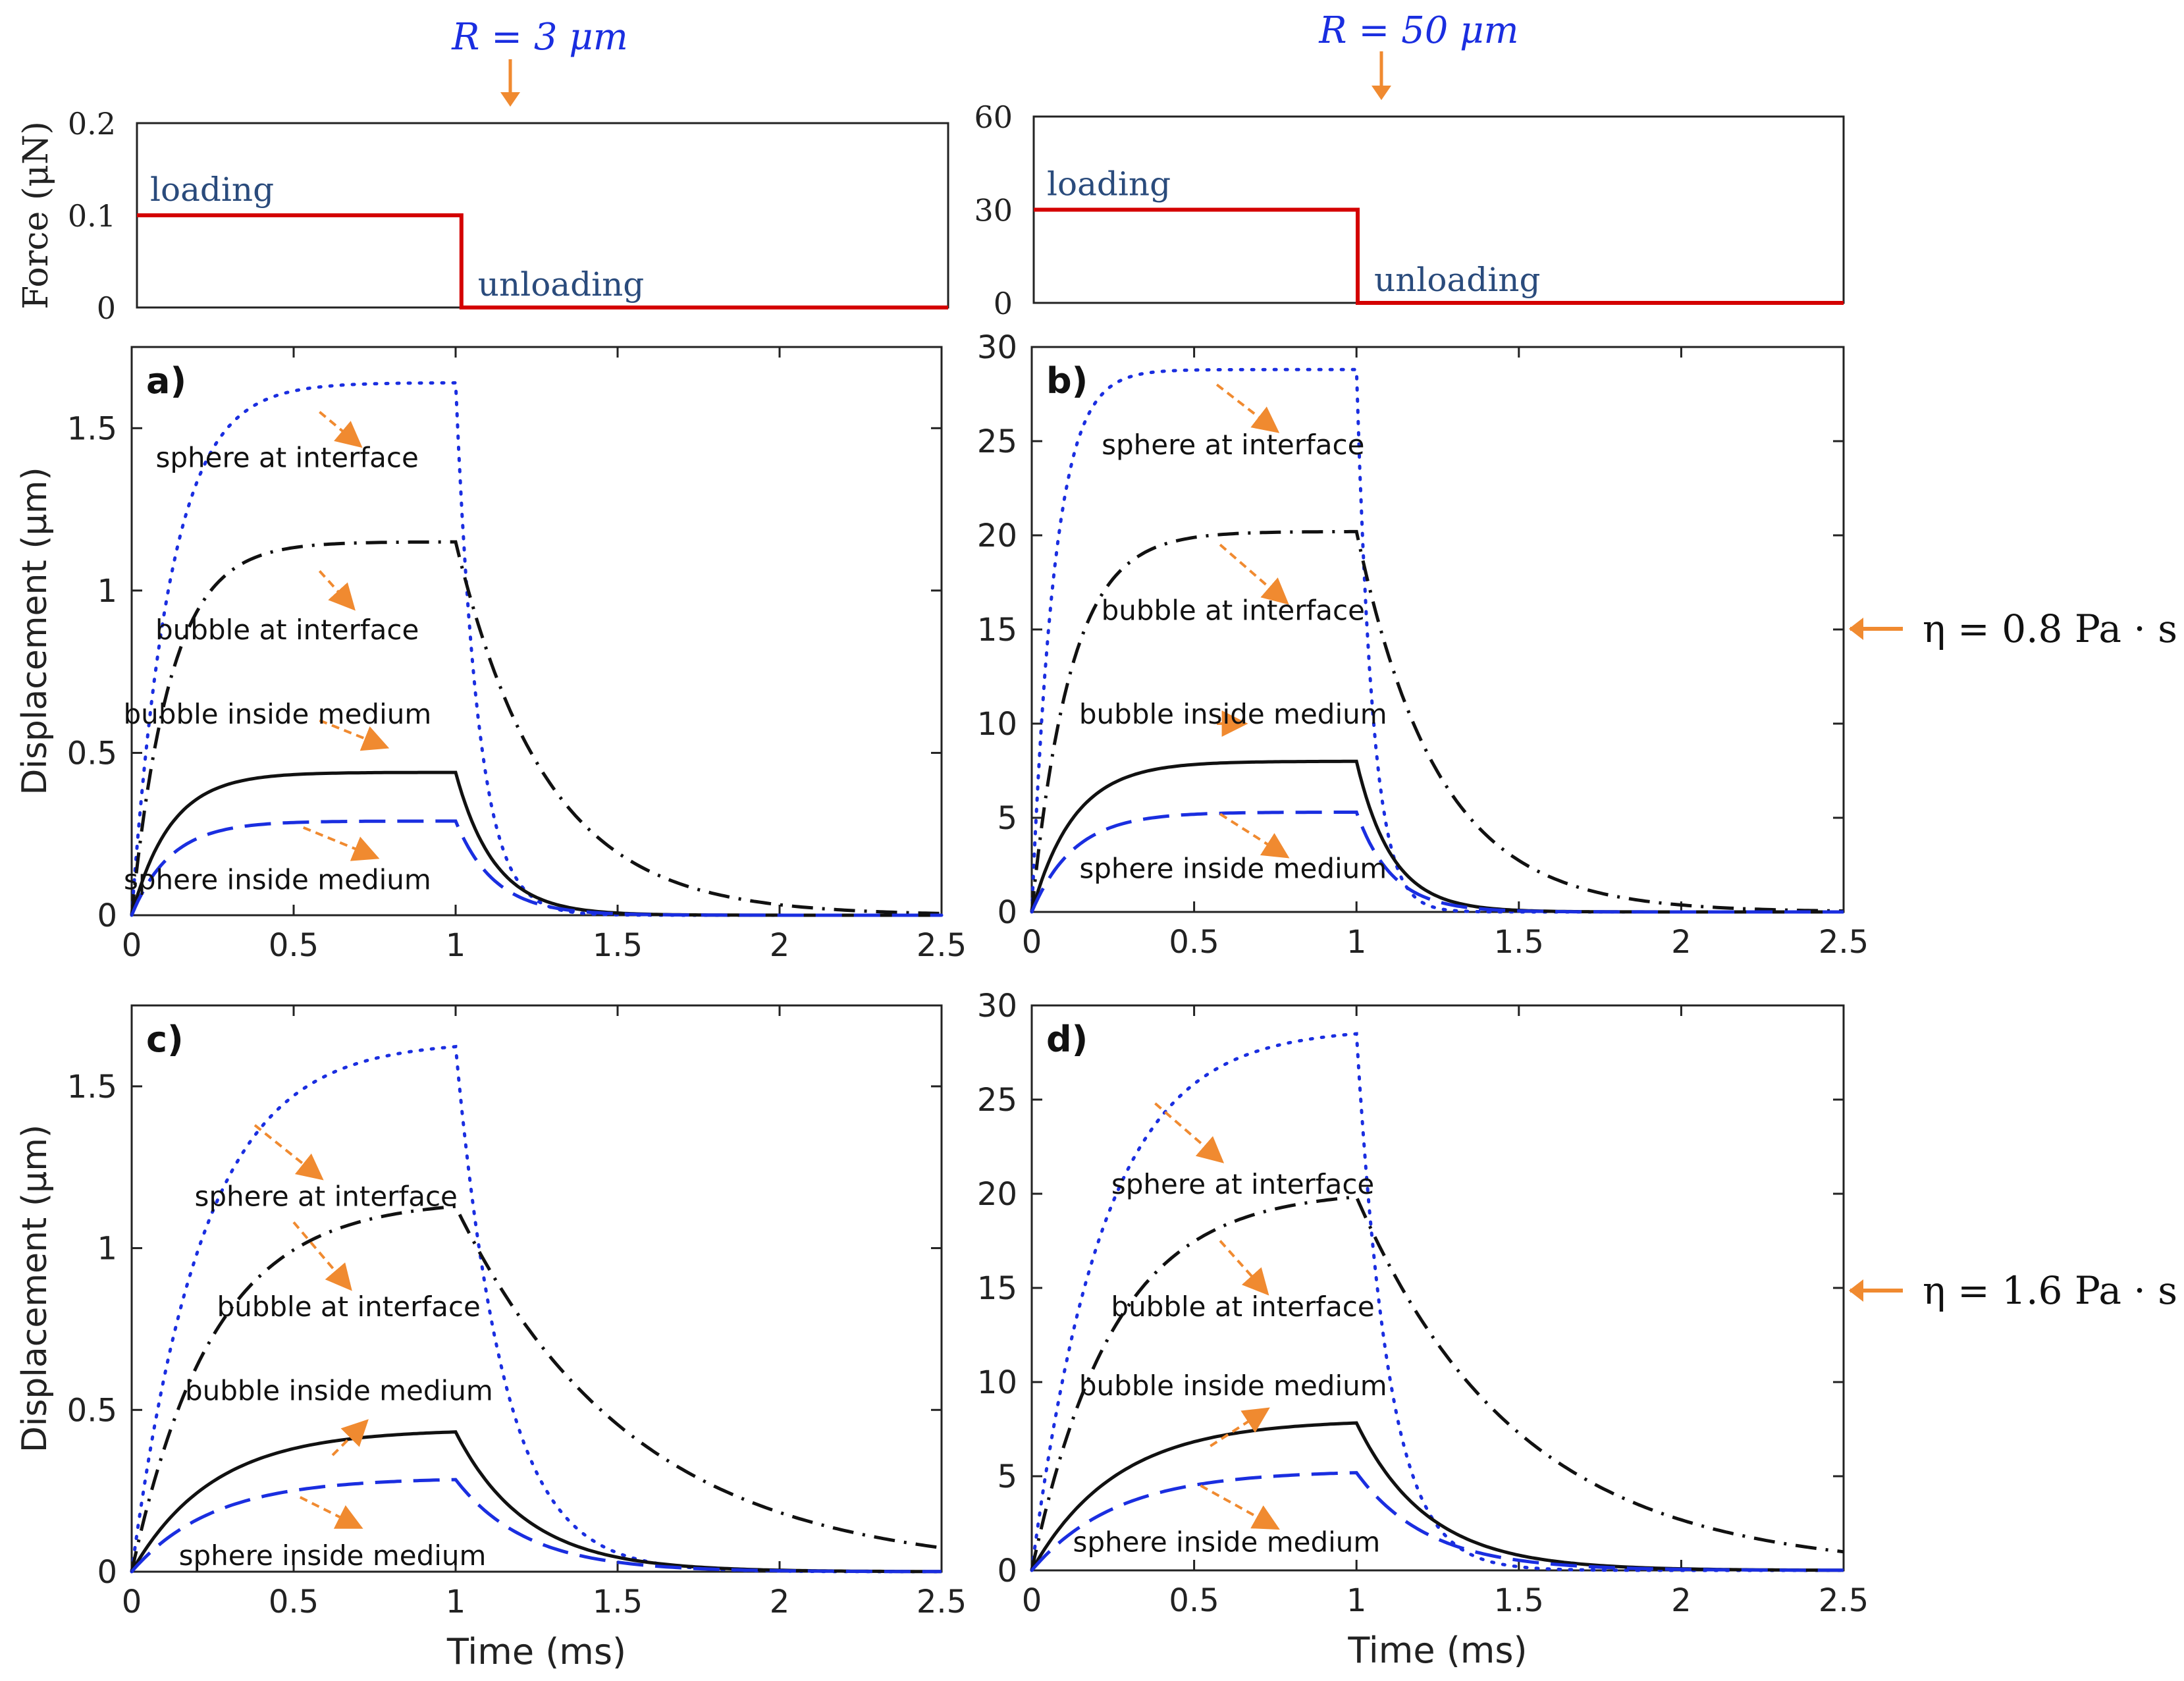 The image size is (2184, 1681). I want to click on panel-d-ytick-label: 15, so click(997, 1288).